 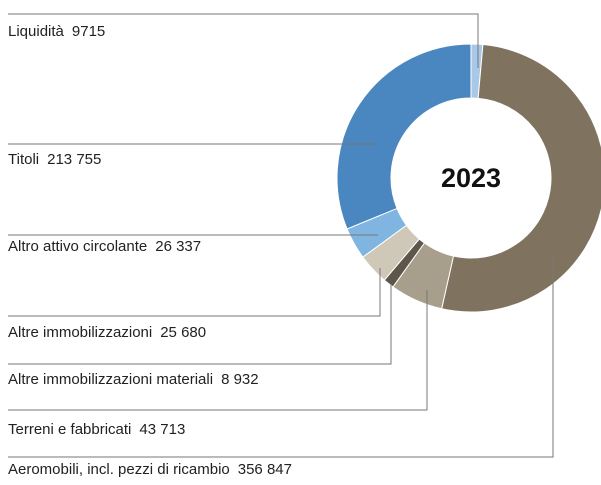 I want to click on center-label: 2023, so click(x=471, y=178).